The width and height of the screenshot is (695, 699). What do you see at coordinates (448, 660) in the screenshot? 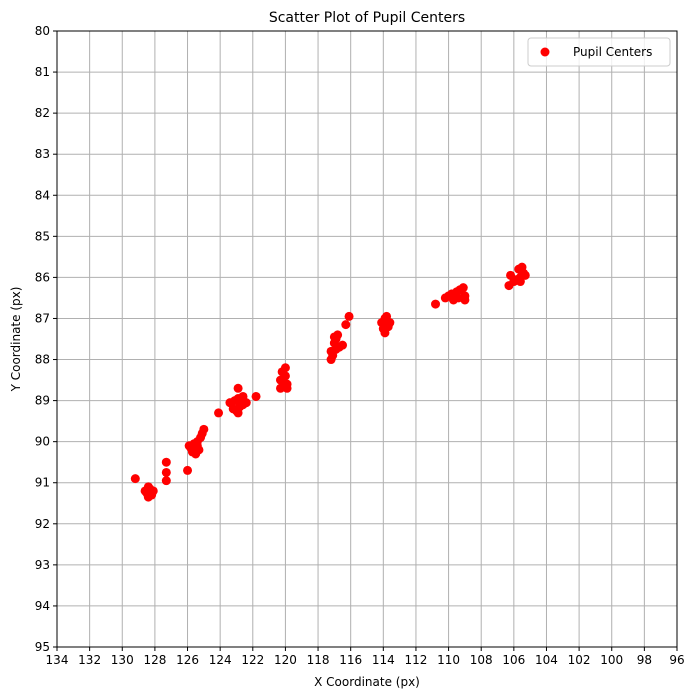
I see `x-tick-label: 110` at bounding box center [448, 660].